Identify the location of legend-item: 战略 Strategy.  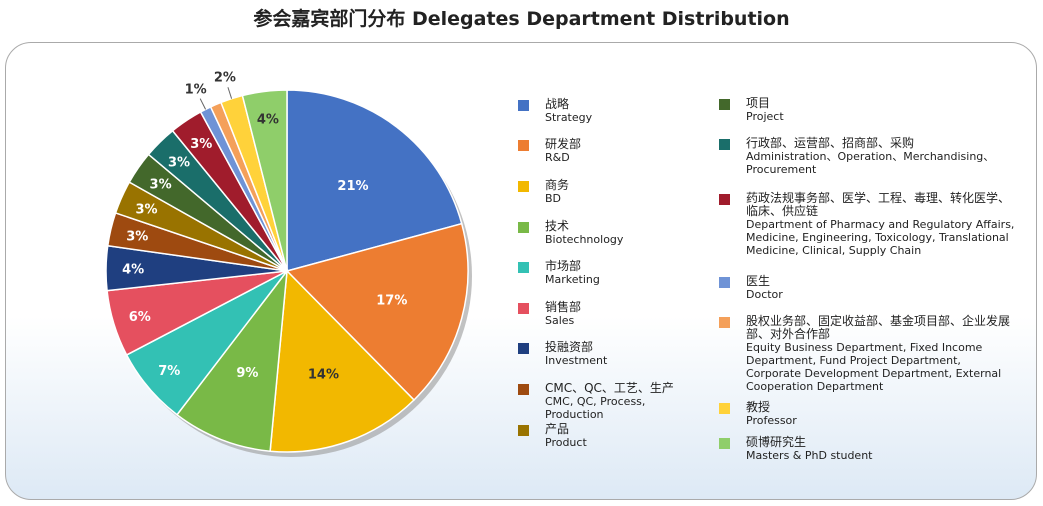
(605, 111).